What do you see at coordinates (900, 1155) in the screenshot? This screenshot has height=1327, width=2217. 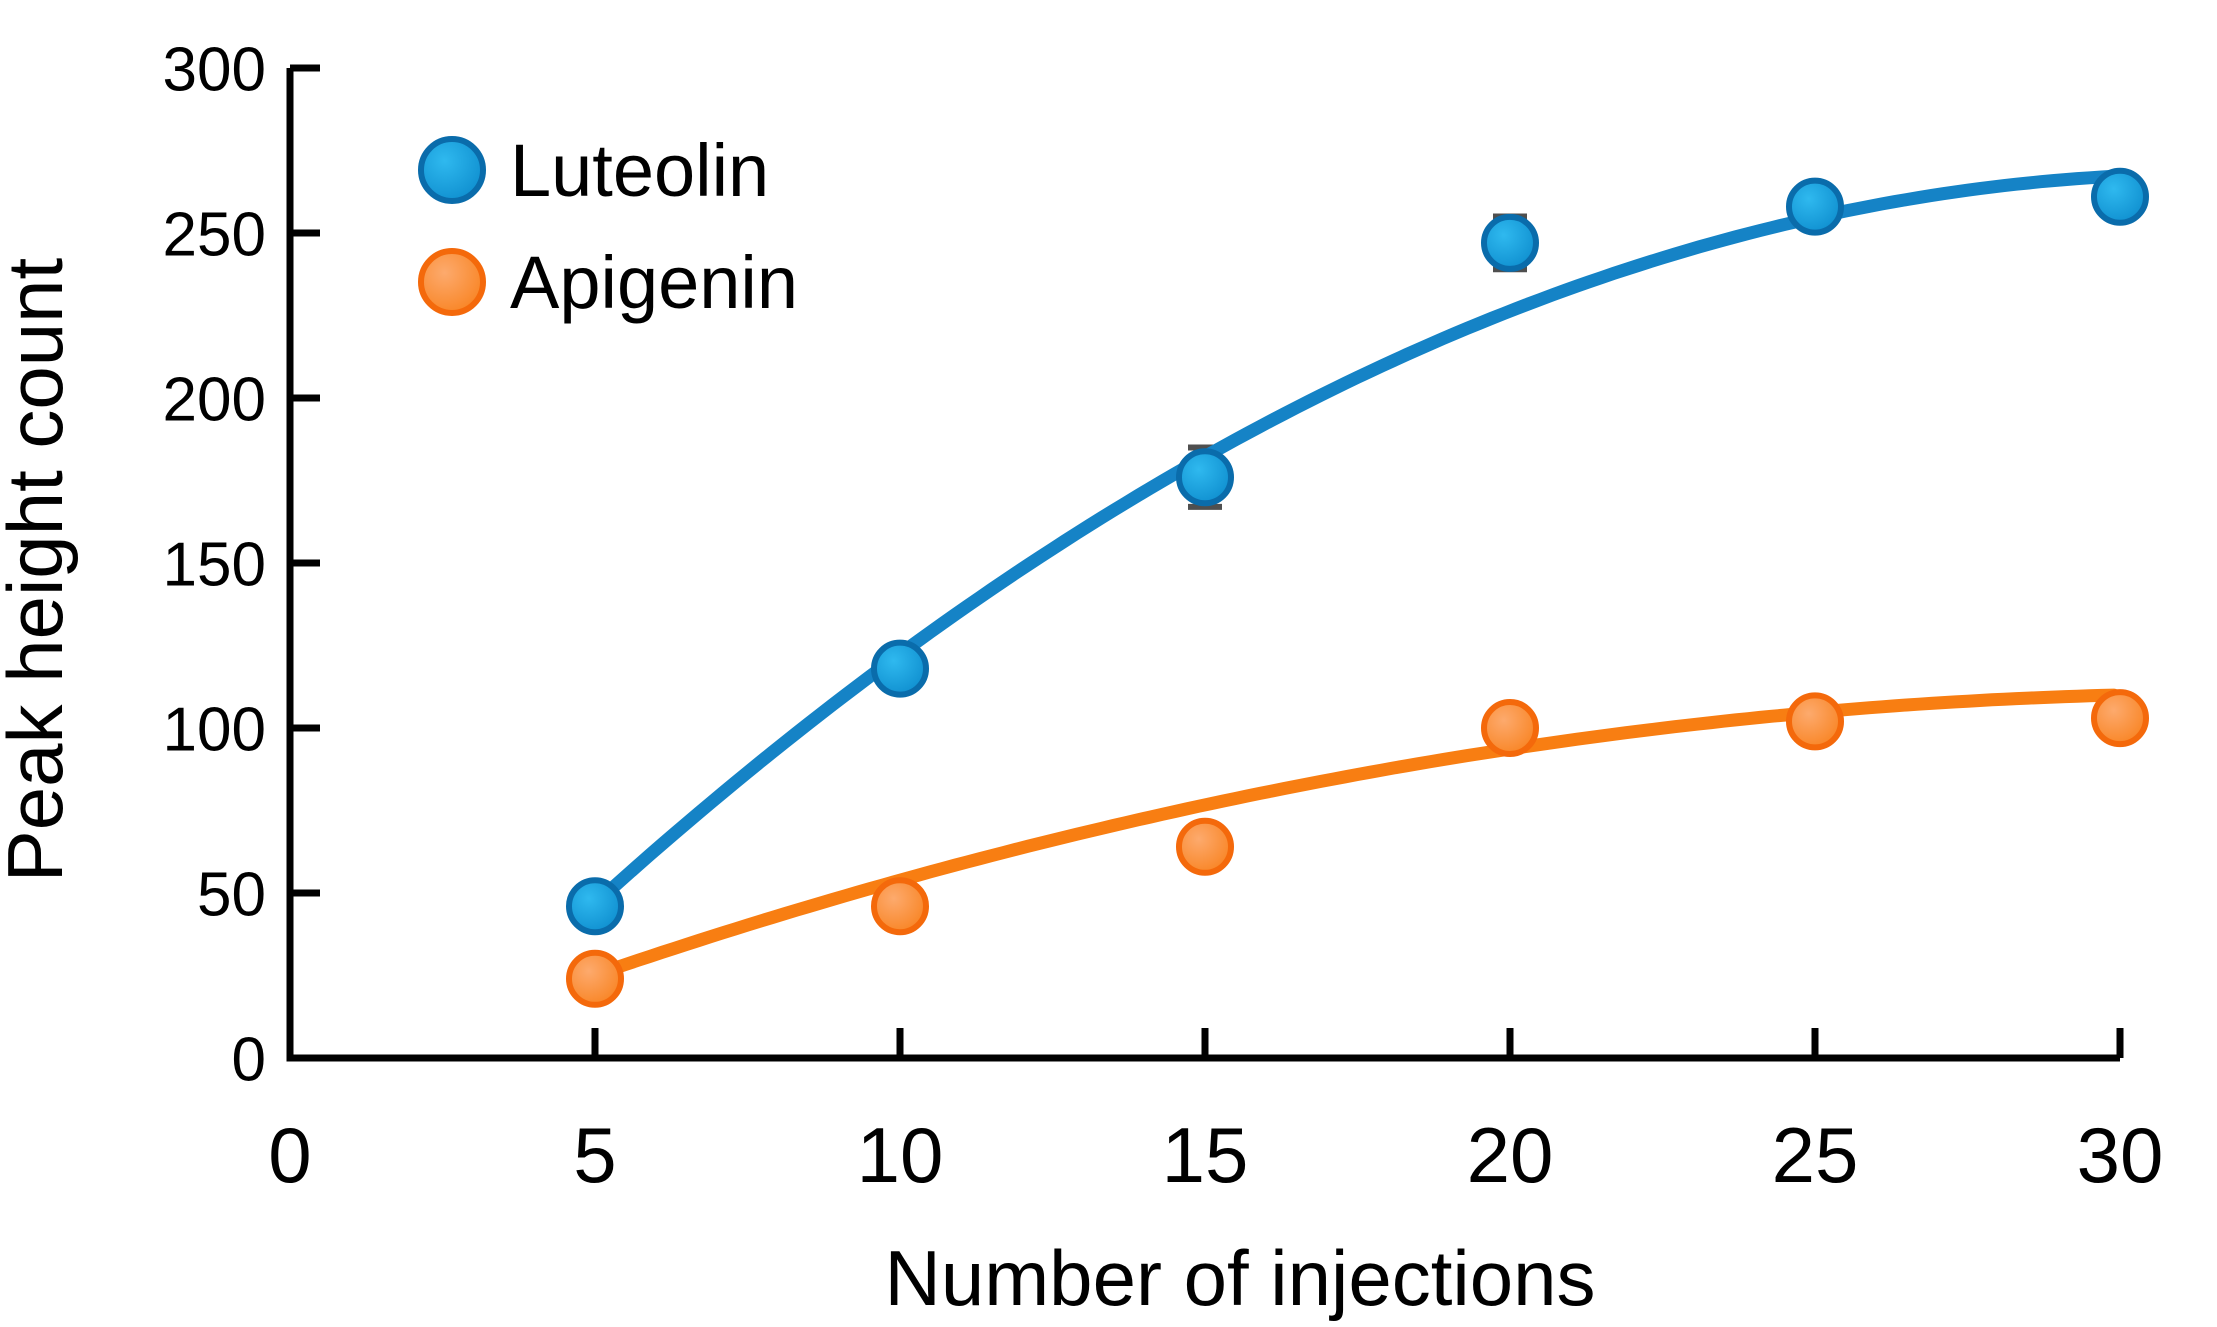 I see `x-tick-label: 10` at bounding box center [900, 1155].